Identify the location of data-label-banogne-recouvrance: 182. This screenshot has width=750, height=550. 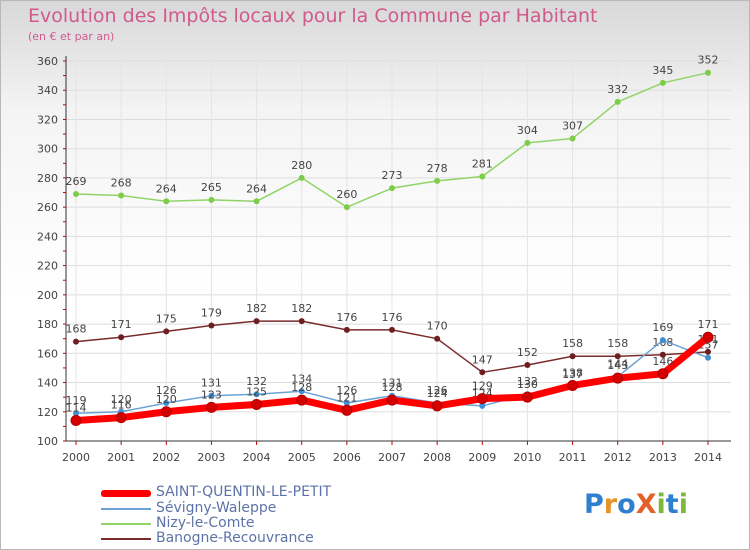
(256, 308).